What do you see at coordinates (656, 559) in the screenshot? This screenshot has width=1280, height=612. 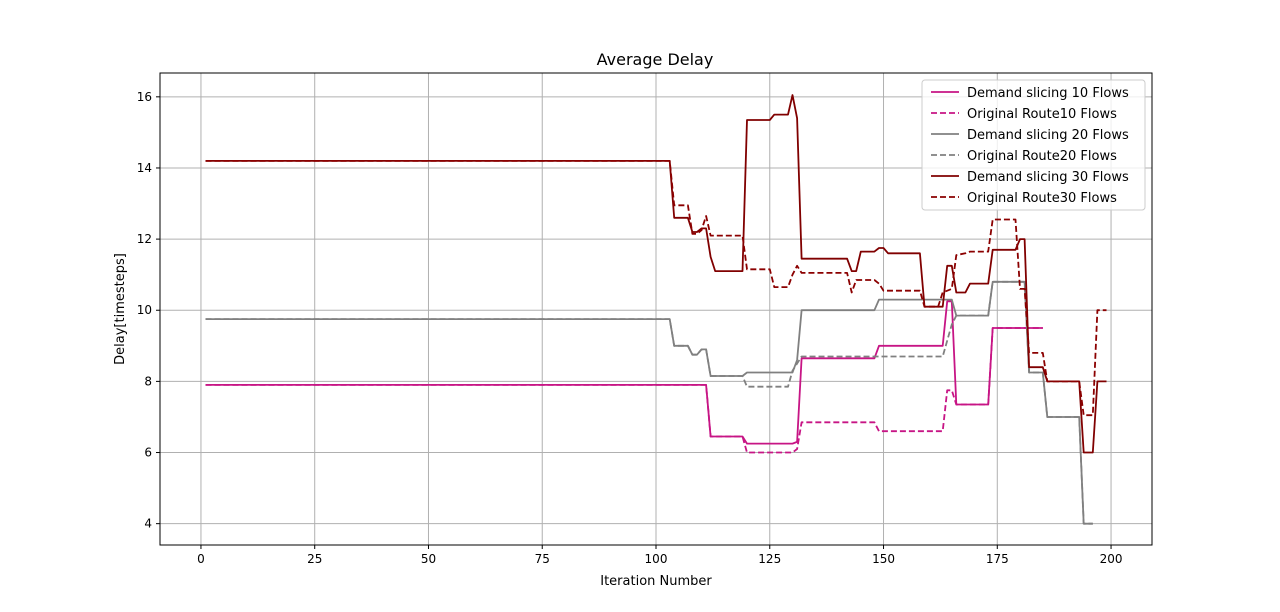 I see `x-tick-label: 100` at bounding box center [656, 559].